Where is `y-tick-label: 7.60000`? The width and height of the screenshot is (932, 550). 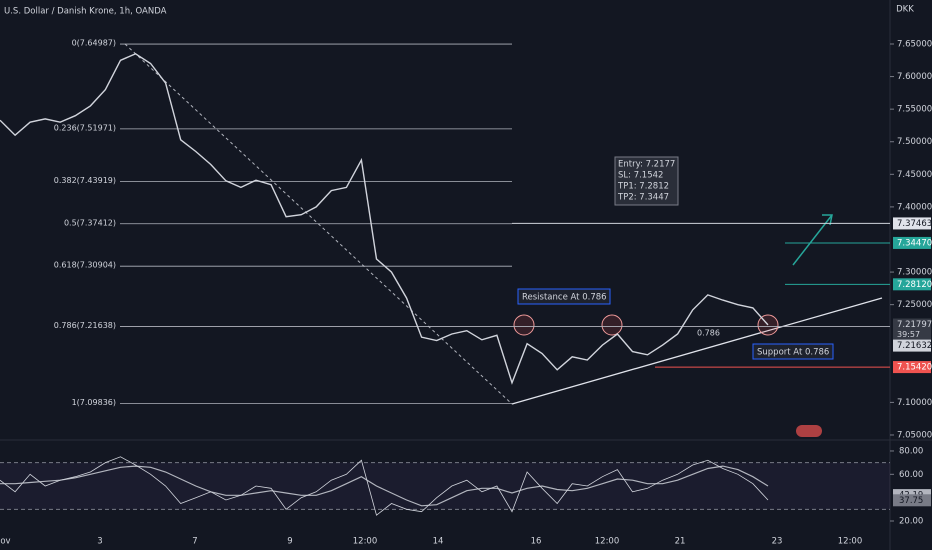 y-tick-label: 7.60000 is located at coordinates (914, 77).